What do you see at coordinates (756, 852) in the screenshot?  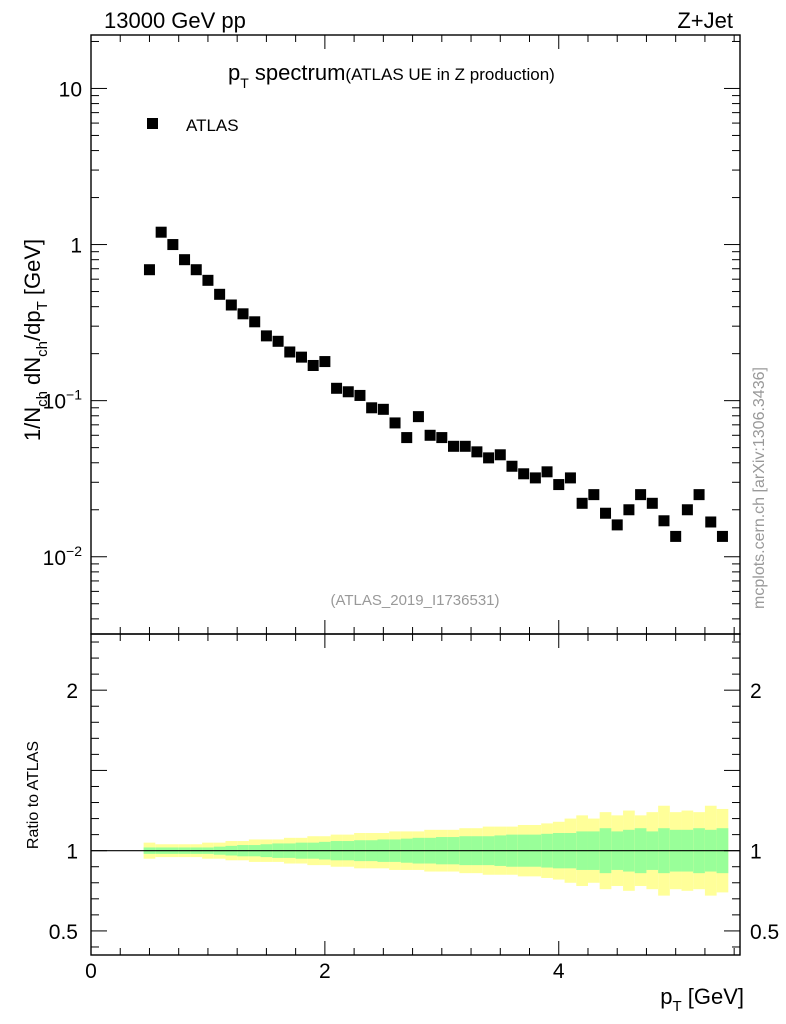 I see `ratio-tick-label-right: 1` at bounding box center [756, 852].